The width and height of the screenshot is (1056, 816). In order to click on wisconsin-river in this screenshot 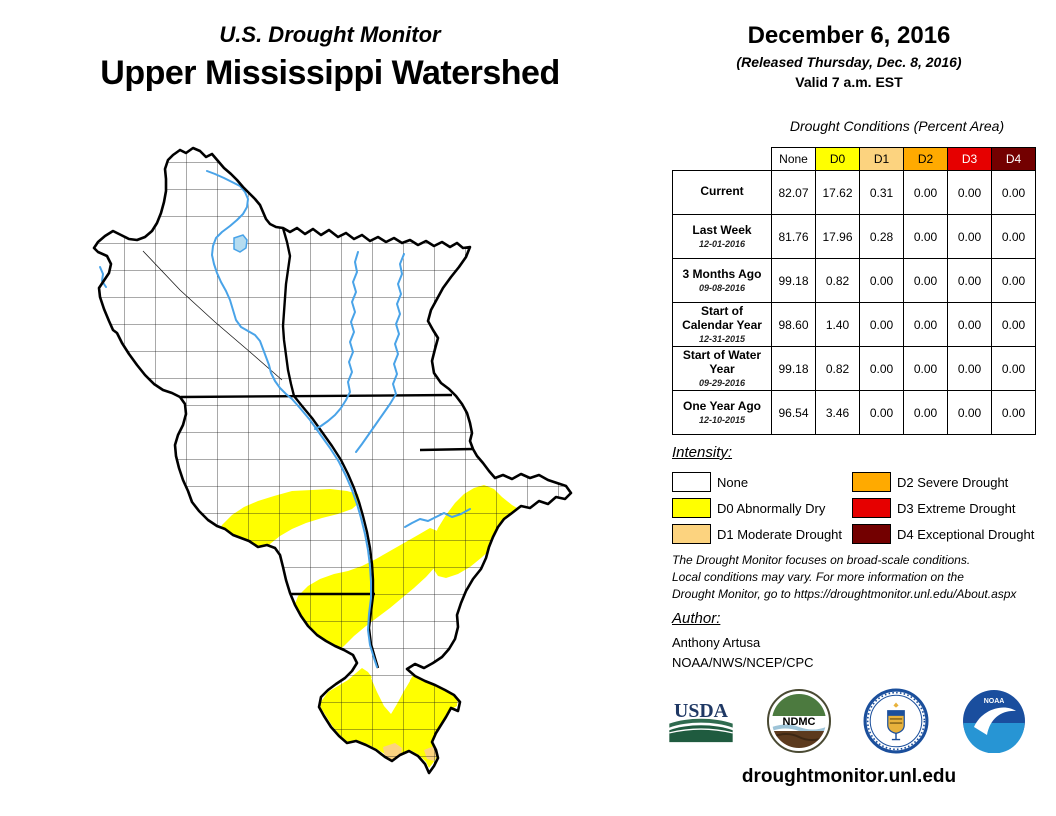, I will do `click(380, 353)`.